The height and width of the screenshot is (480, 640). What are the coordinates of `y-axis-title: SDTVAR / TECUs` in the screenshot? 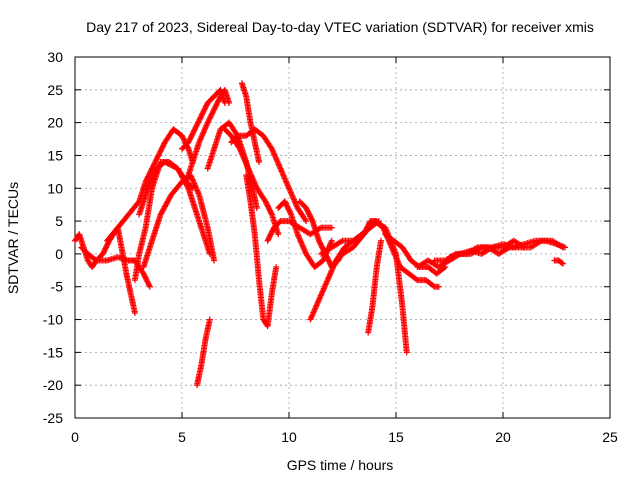 It's located at (13, 238).